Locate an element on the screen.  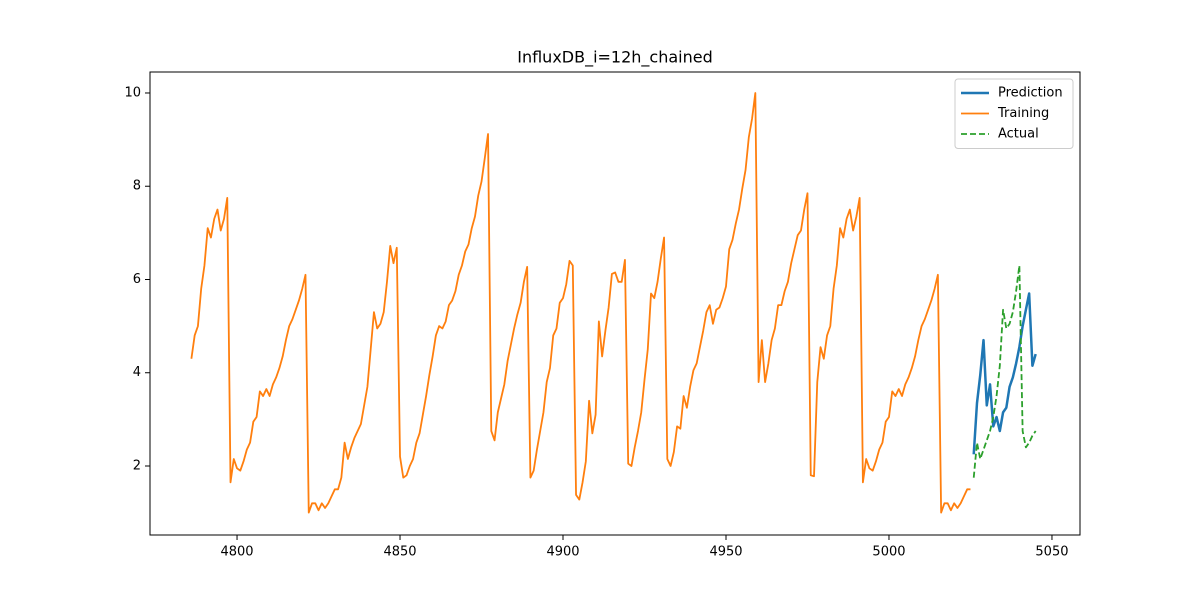
x-tick-label: 4850 is located at coordinates (399, 552).